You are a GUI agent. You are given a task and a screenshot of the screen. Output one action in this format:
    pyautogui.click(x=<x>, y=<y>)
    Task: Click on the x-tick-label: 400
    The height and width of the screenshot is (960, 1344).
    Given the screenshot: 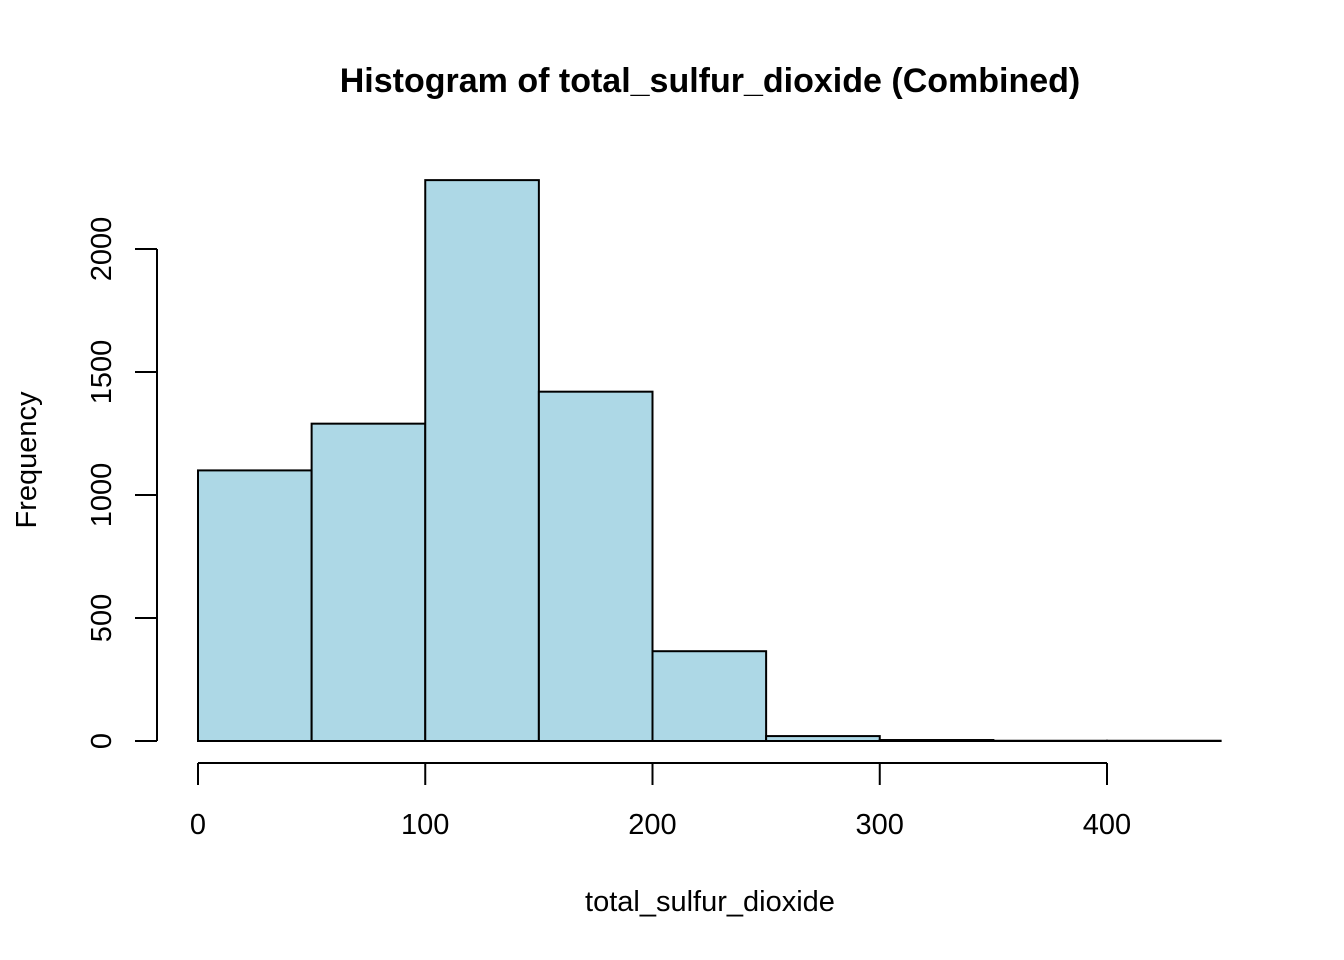 What is the action you would take?
    pyautogui.click(x=1107, y=825)
    